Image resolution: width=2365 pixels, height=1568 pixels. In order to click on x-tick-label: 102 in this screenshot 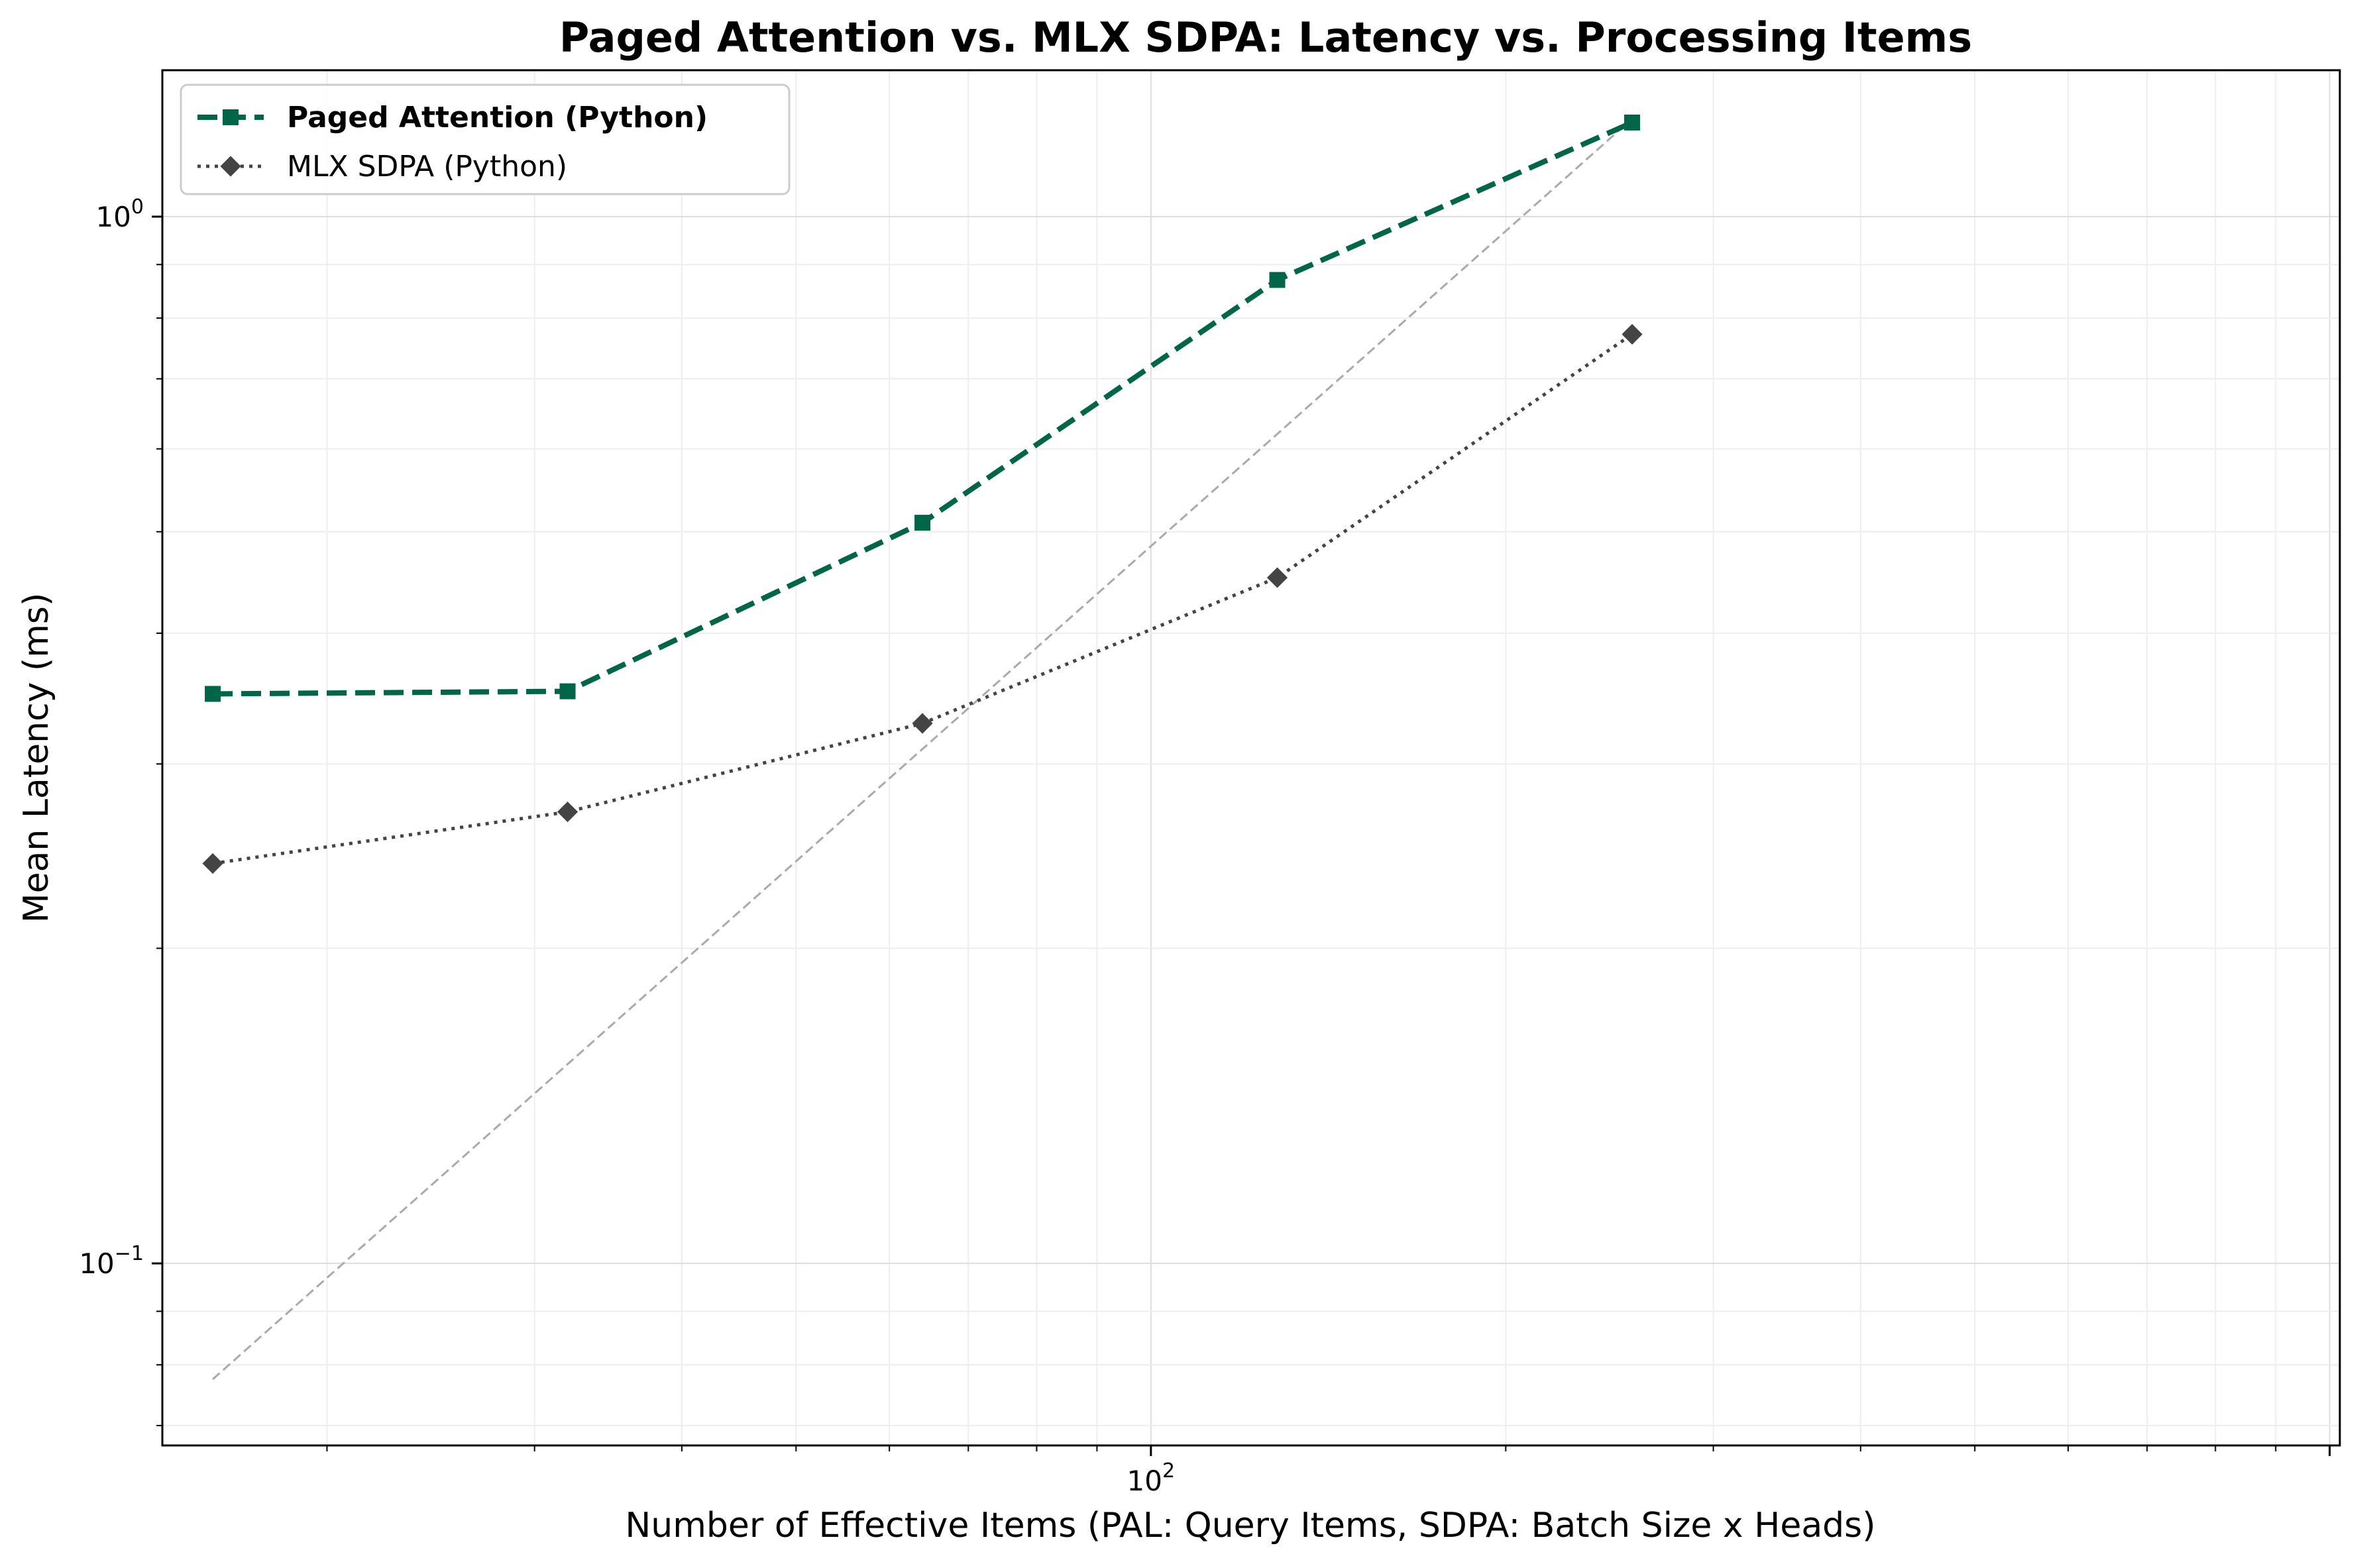, I will do `click(1151, 1478)`.